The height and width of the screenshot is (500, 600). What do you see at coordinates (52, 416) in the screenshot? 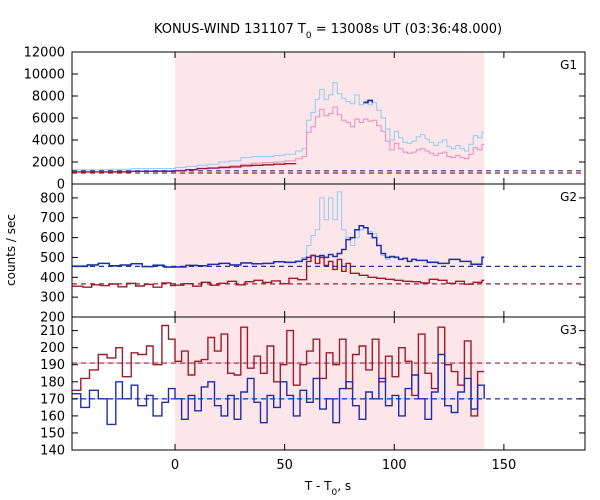
I see `y-tick-label: 160` at bounding box center [52, 416].